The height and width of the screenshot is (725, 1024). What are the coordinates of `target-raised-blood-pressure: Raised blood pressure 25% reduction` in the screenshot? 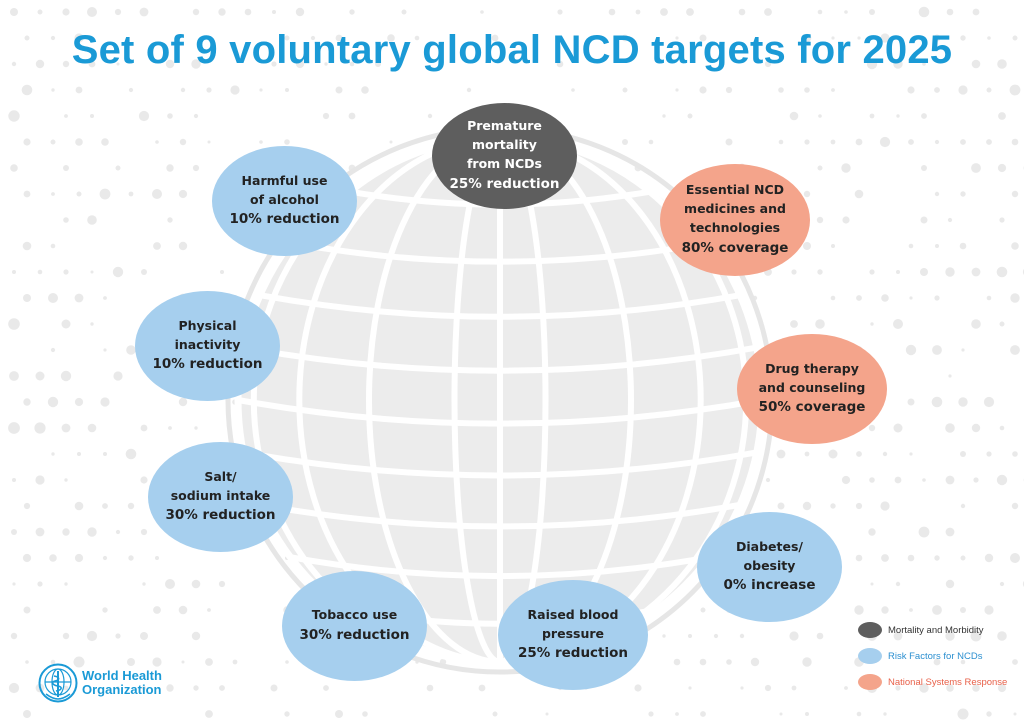 It's located at (573, 635).